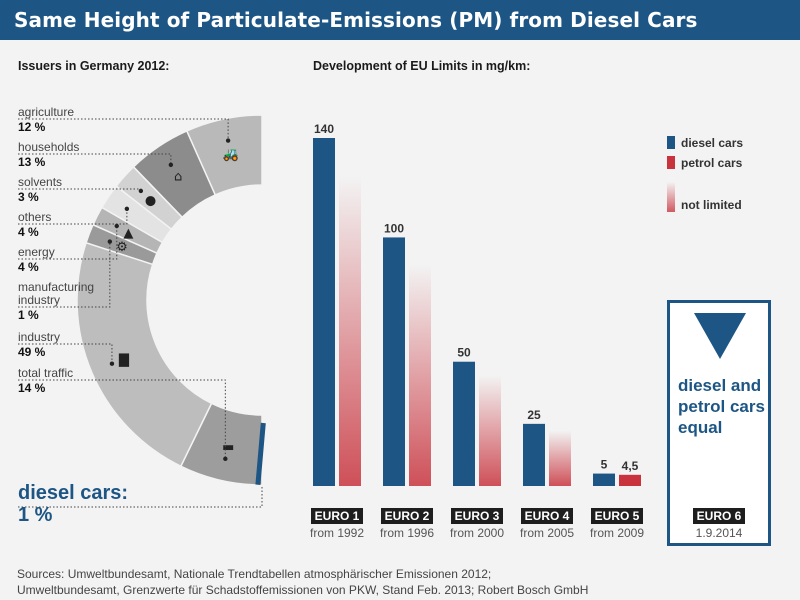 The width and height of the screenshot is (800, 600). Describe the element at coordinates (46, 112) in the screenshot. I see `segment-label-0: agriculture` at that location.